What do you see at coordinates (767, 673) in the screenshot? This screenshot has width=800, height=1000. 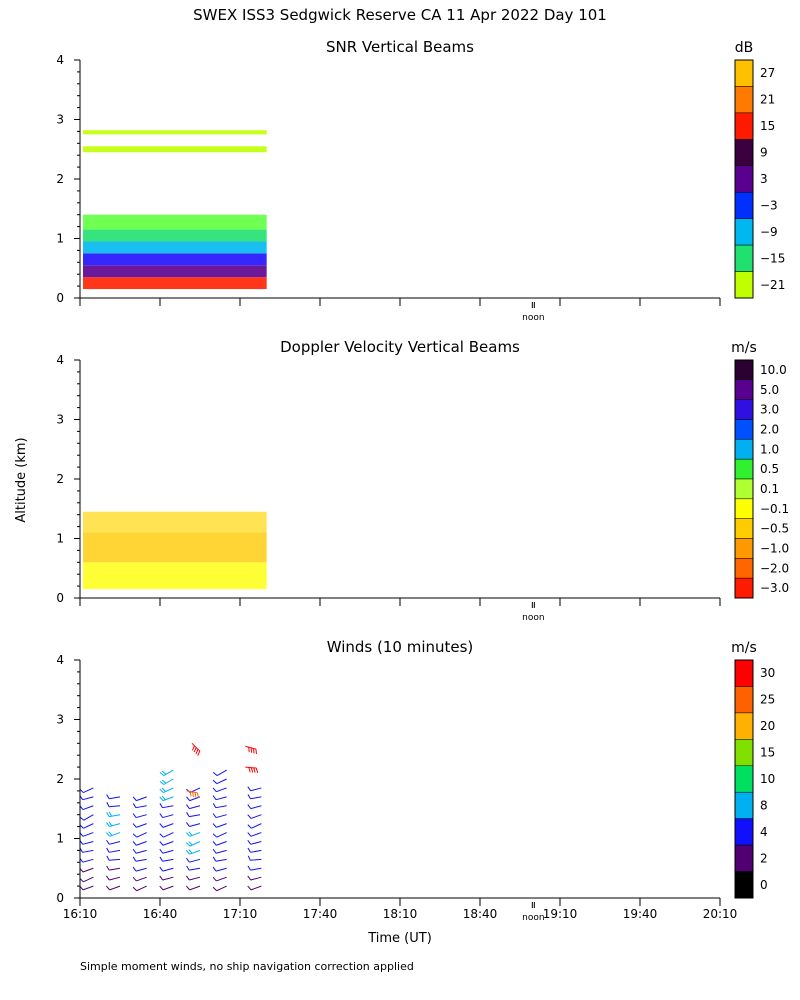 I see `colorbar-label: 30` at bounding box center [767, 673].